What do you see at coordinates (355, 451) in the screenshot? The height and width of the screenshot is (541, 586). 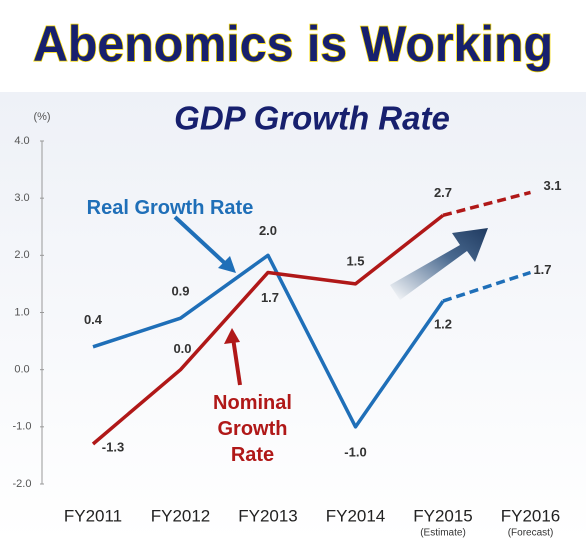 I see `data-label: -1.0` at bounding box center [355, 451].